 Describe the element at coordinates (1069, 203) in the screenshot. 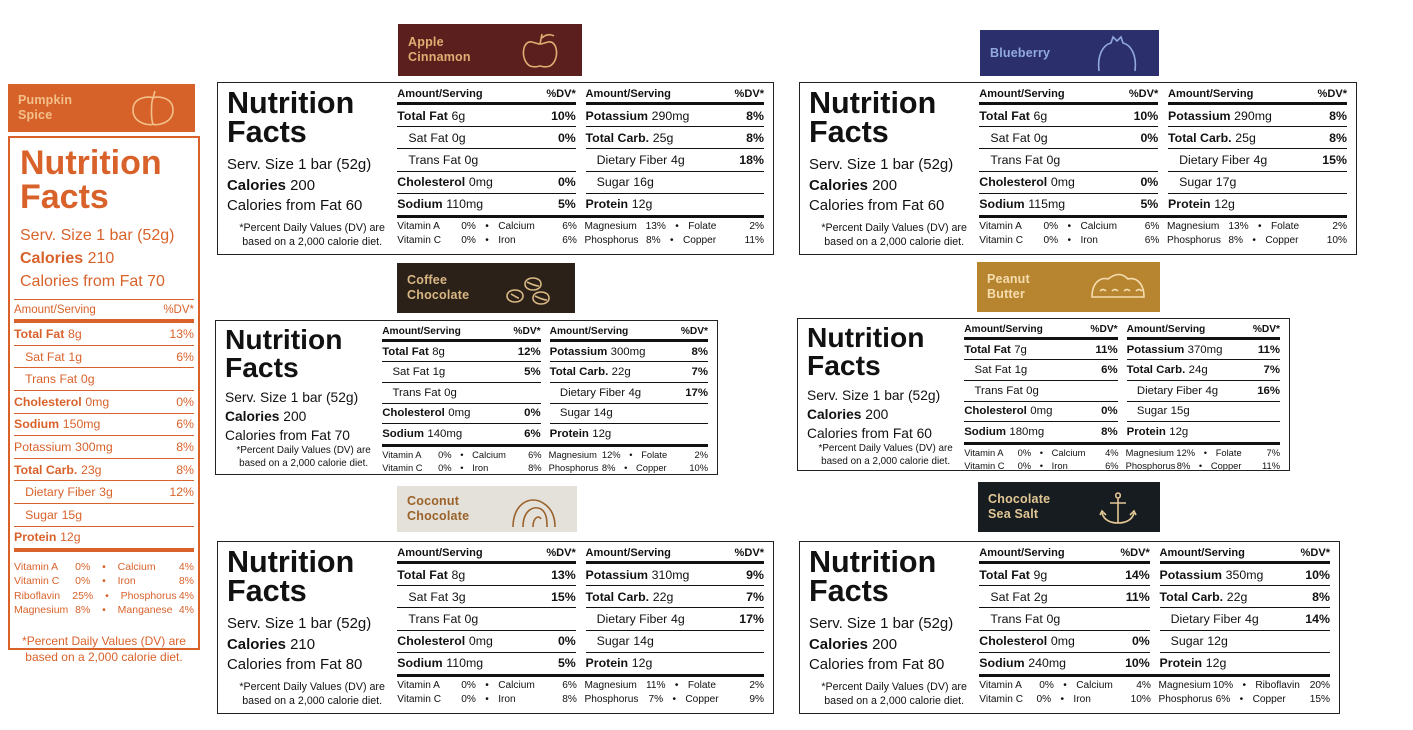

I see `nutrient-row: Sodium 115mg 5%` at that location.